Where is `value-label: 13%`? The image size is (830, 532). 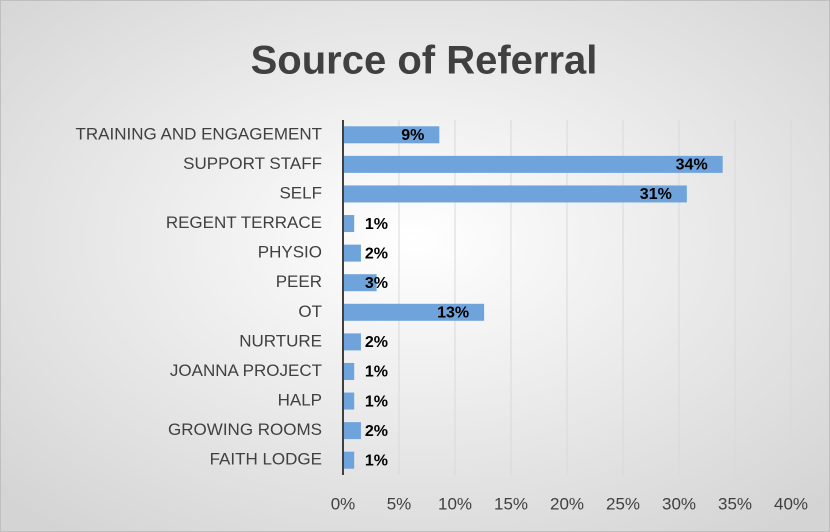 value-label: 13% is located at coordinates (453, 313).